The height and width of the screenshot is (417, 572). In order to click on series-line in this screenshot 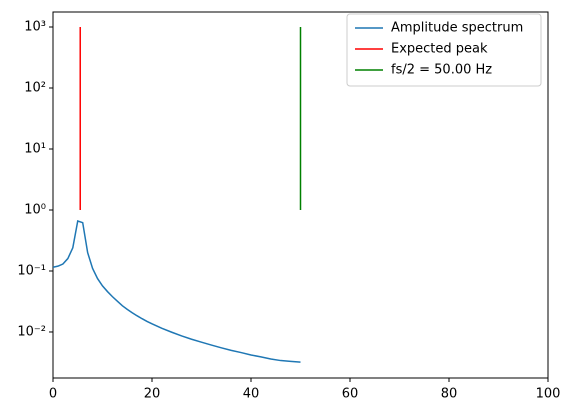, I will do `click(176, 291)`.